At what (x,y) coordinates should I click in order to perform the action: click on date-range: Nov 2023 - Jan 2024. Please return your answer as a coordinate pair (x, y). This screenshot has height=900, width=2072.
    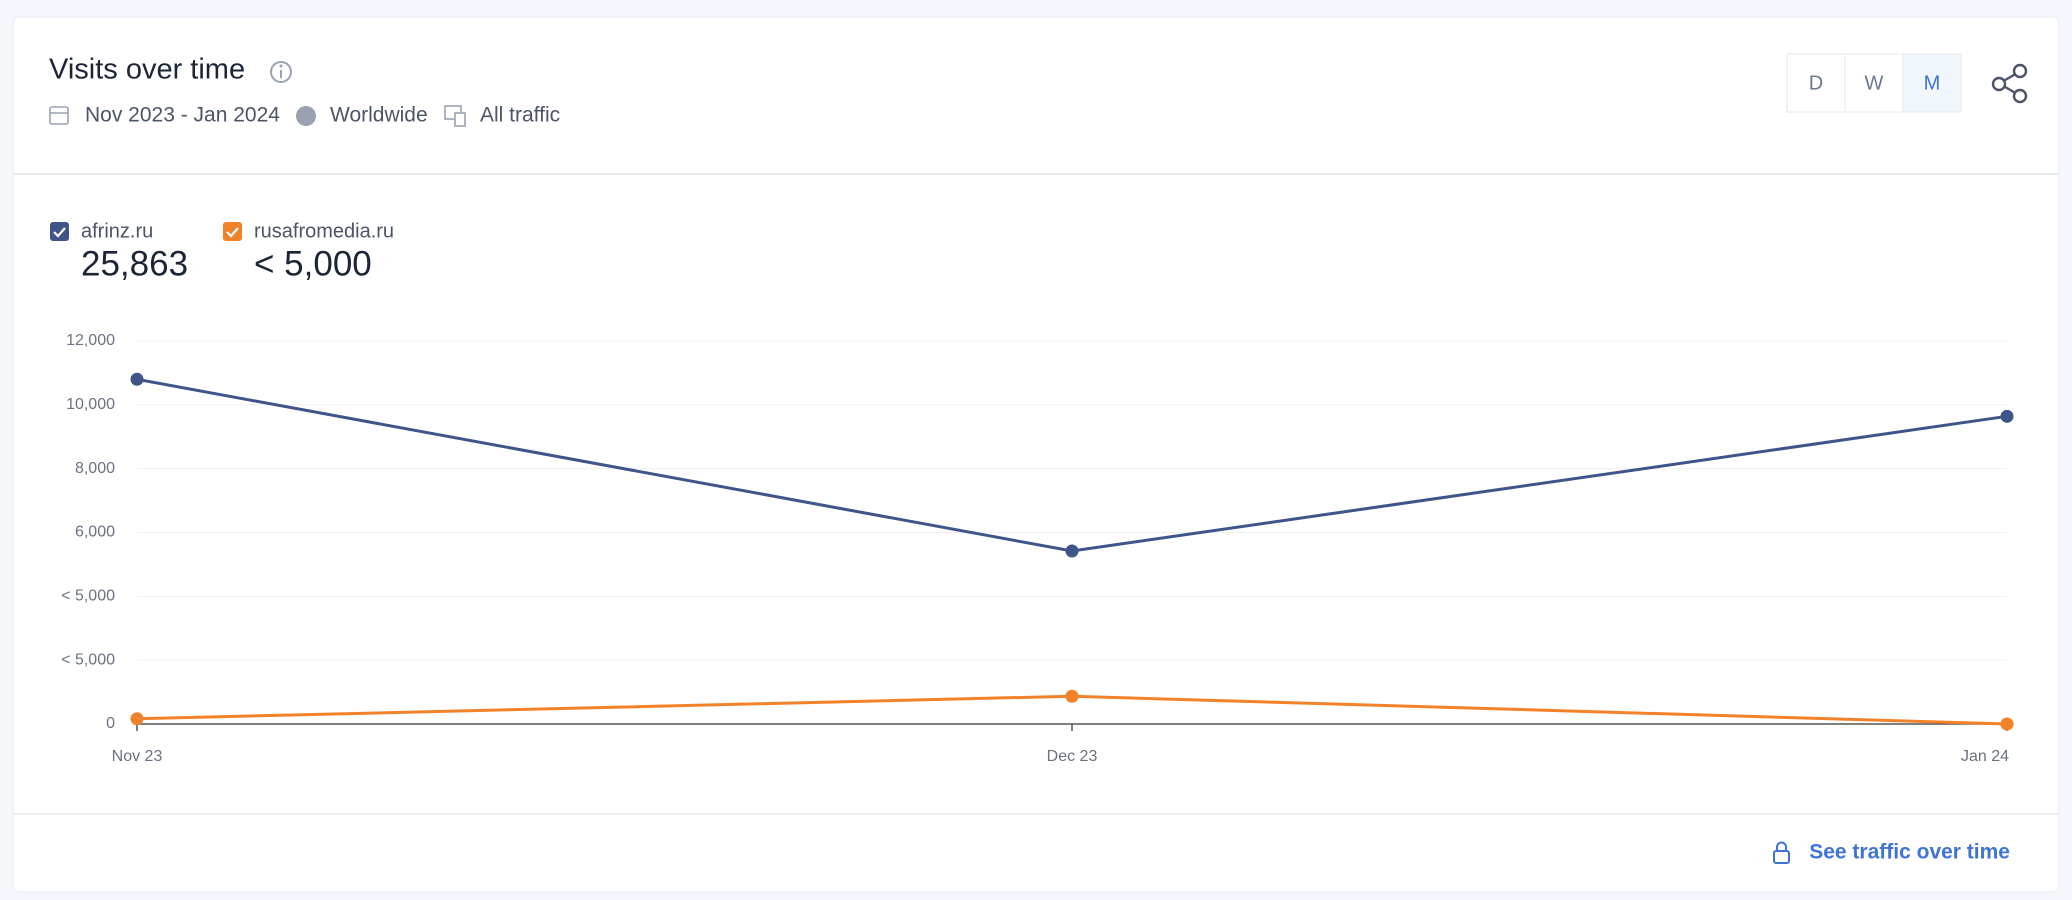
    Looking at the image, I should click on (182, 115).